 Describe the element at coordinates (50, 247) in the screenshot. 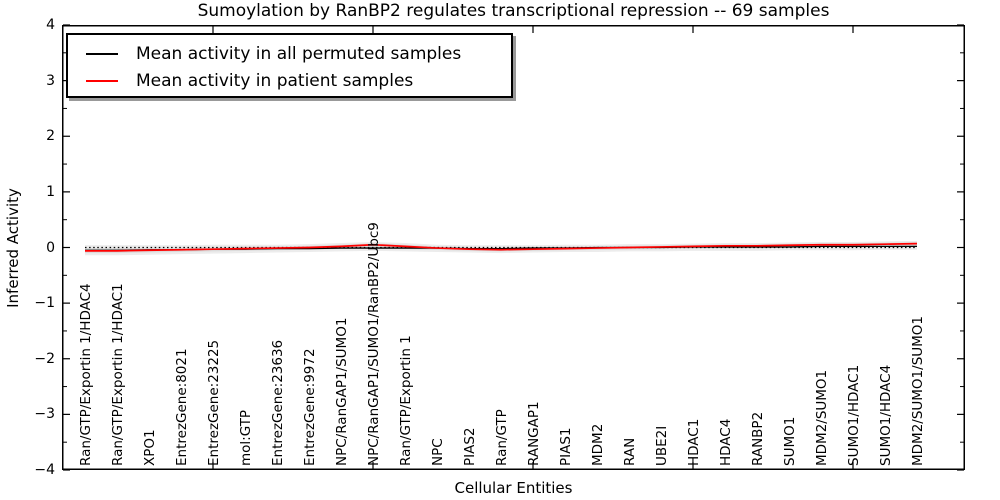

I see `y-tick-label: 0` at that location.